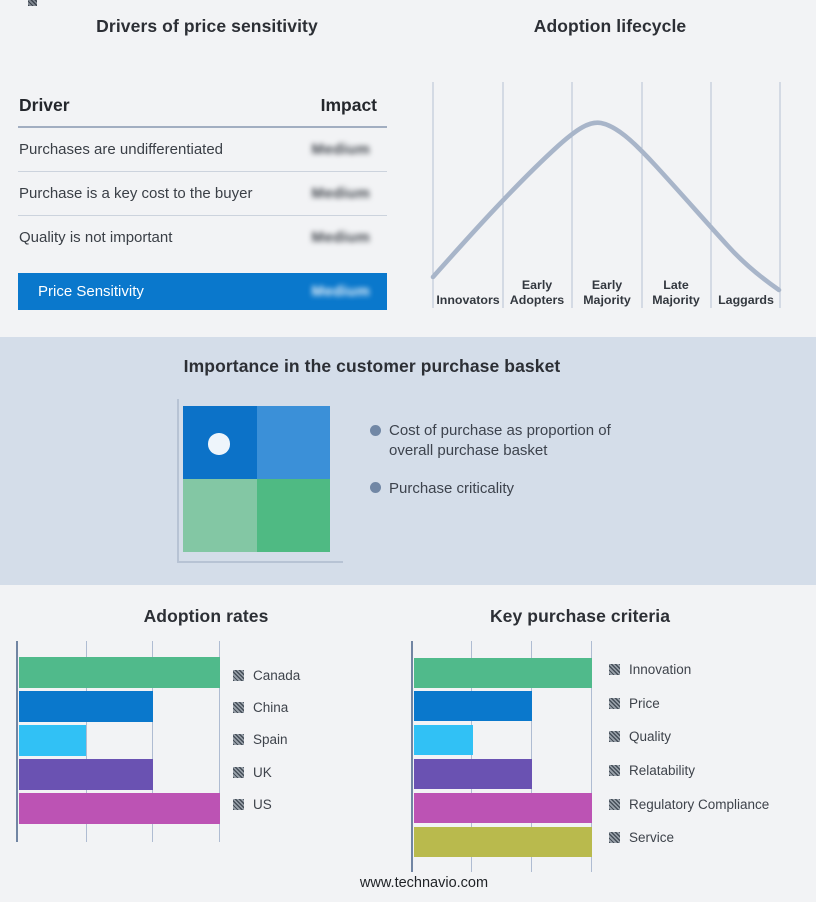 This screenshot has width=816, height=902. I want to click on legend-item: US, so click(266, 805).